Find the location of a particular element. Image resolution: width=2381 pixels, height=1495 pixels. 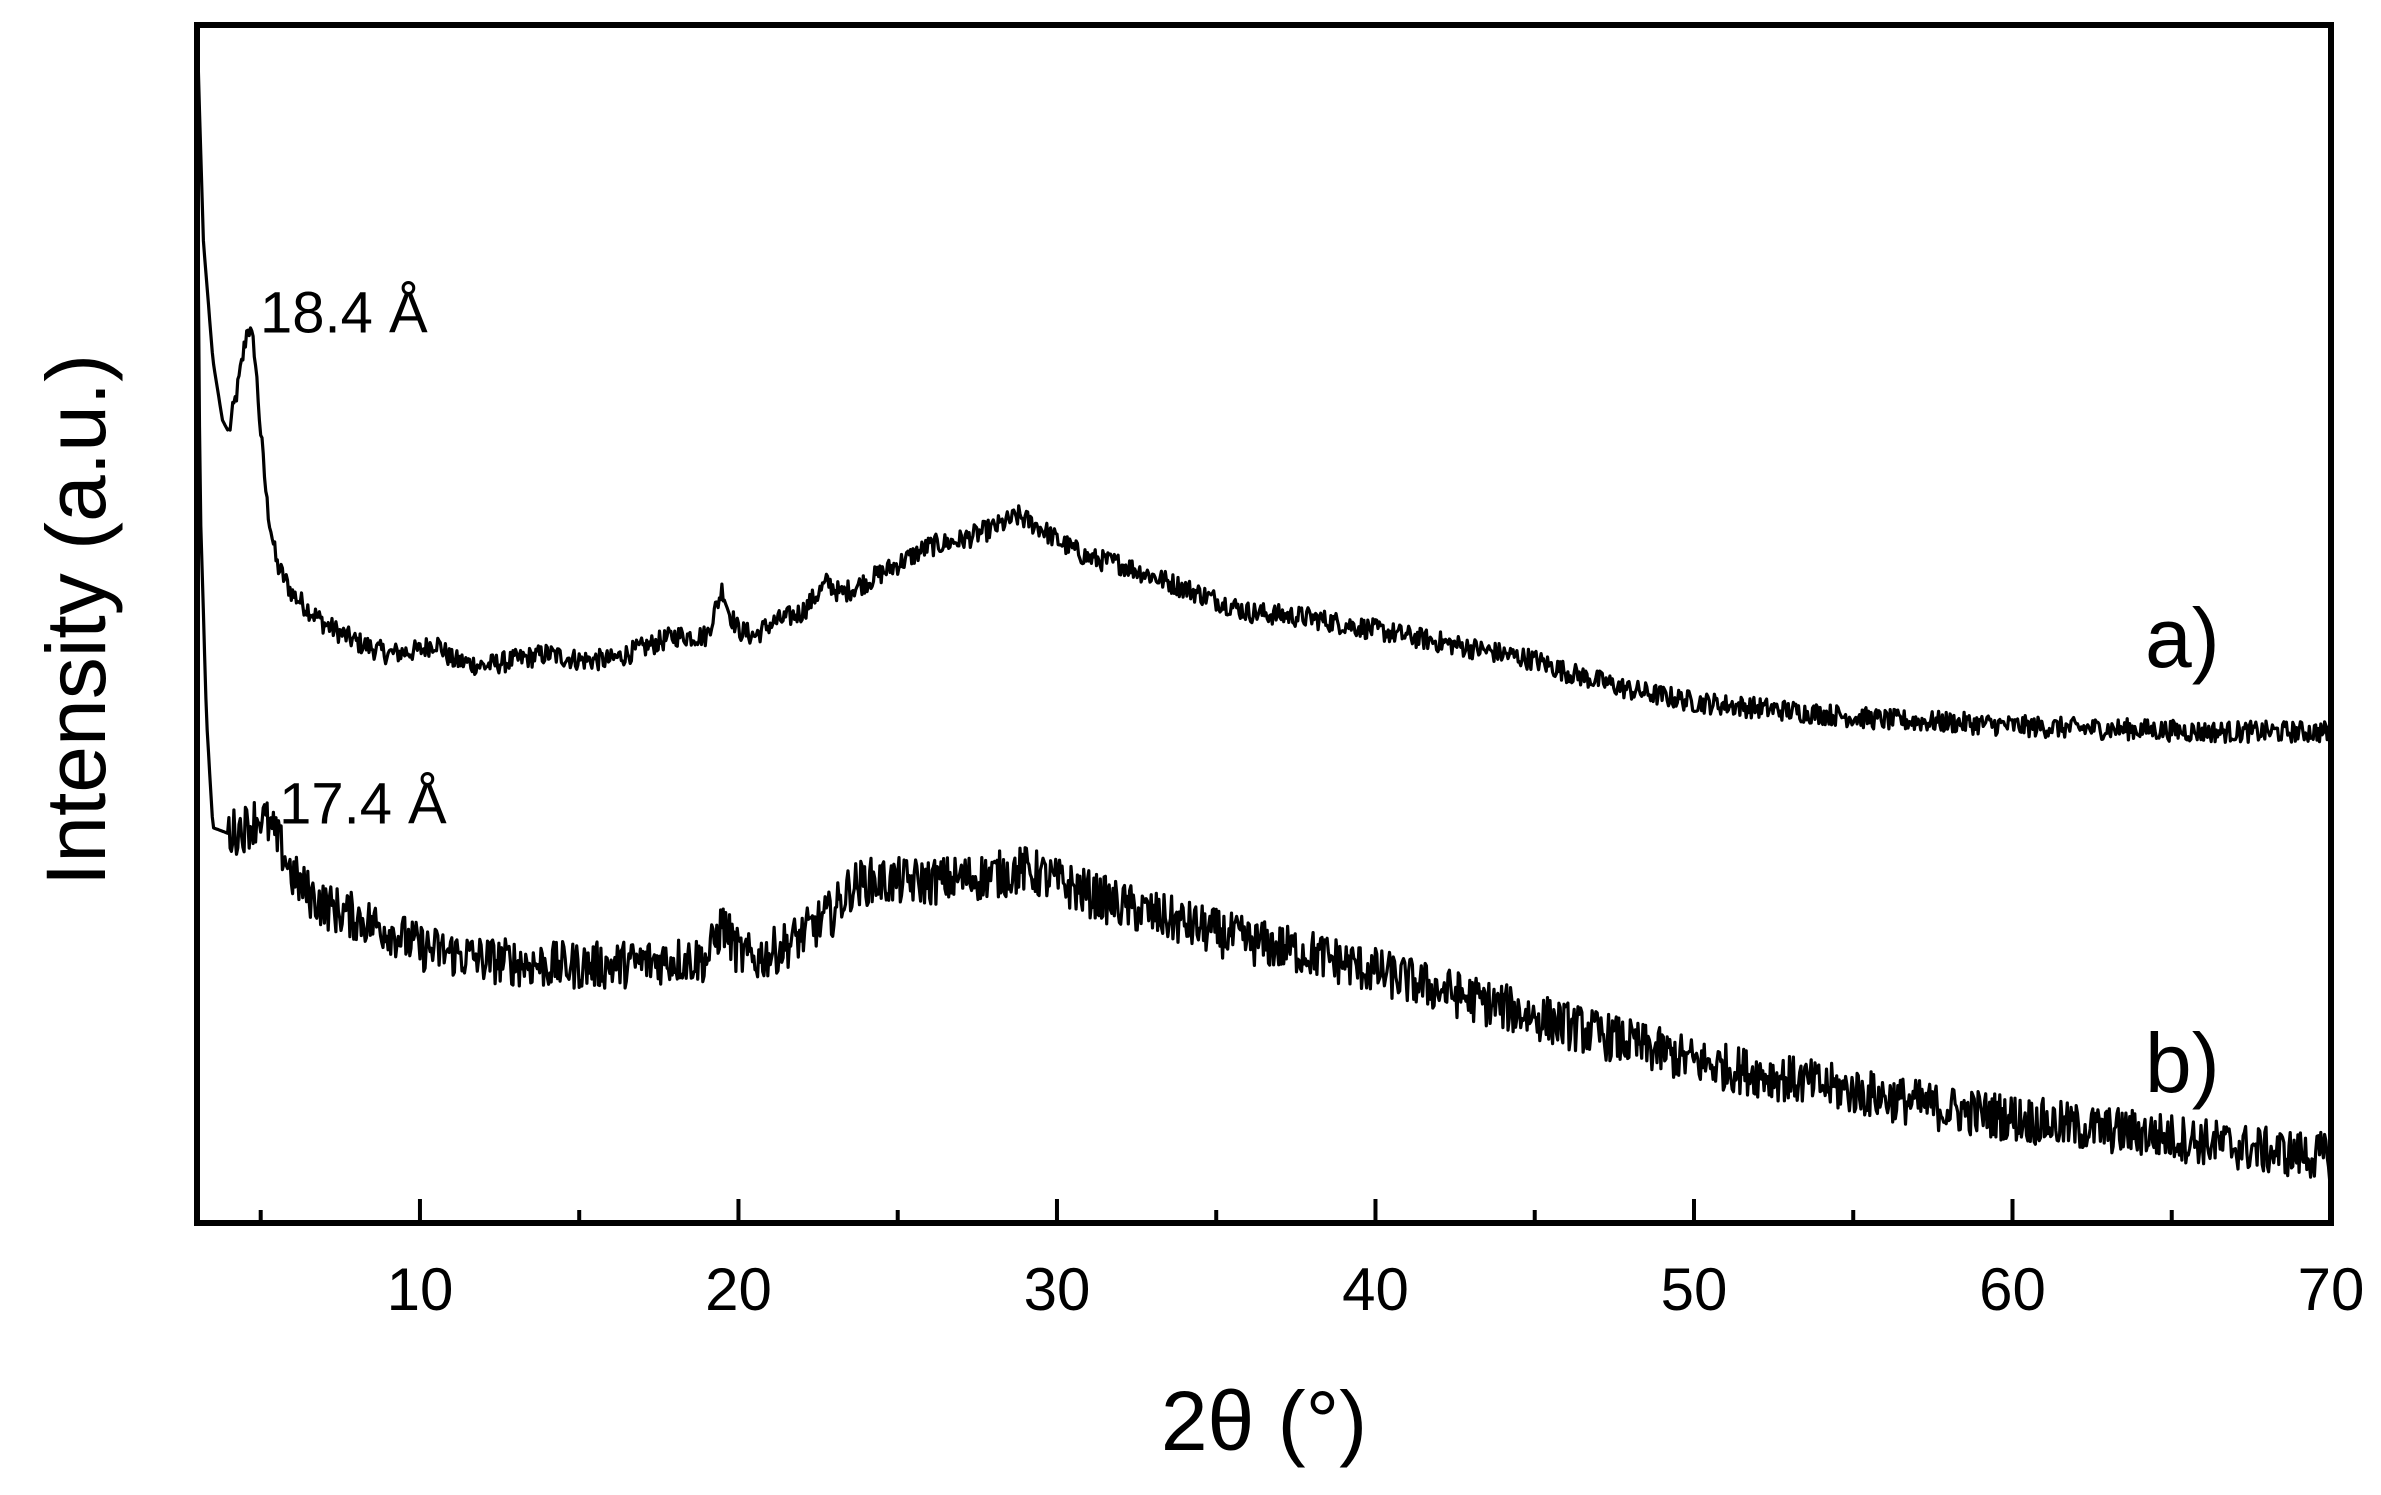

peak-annotation: 18.4 Å is located at coordinates (344, 313).